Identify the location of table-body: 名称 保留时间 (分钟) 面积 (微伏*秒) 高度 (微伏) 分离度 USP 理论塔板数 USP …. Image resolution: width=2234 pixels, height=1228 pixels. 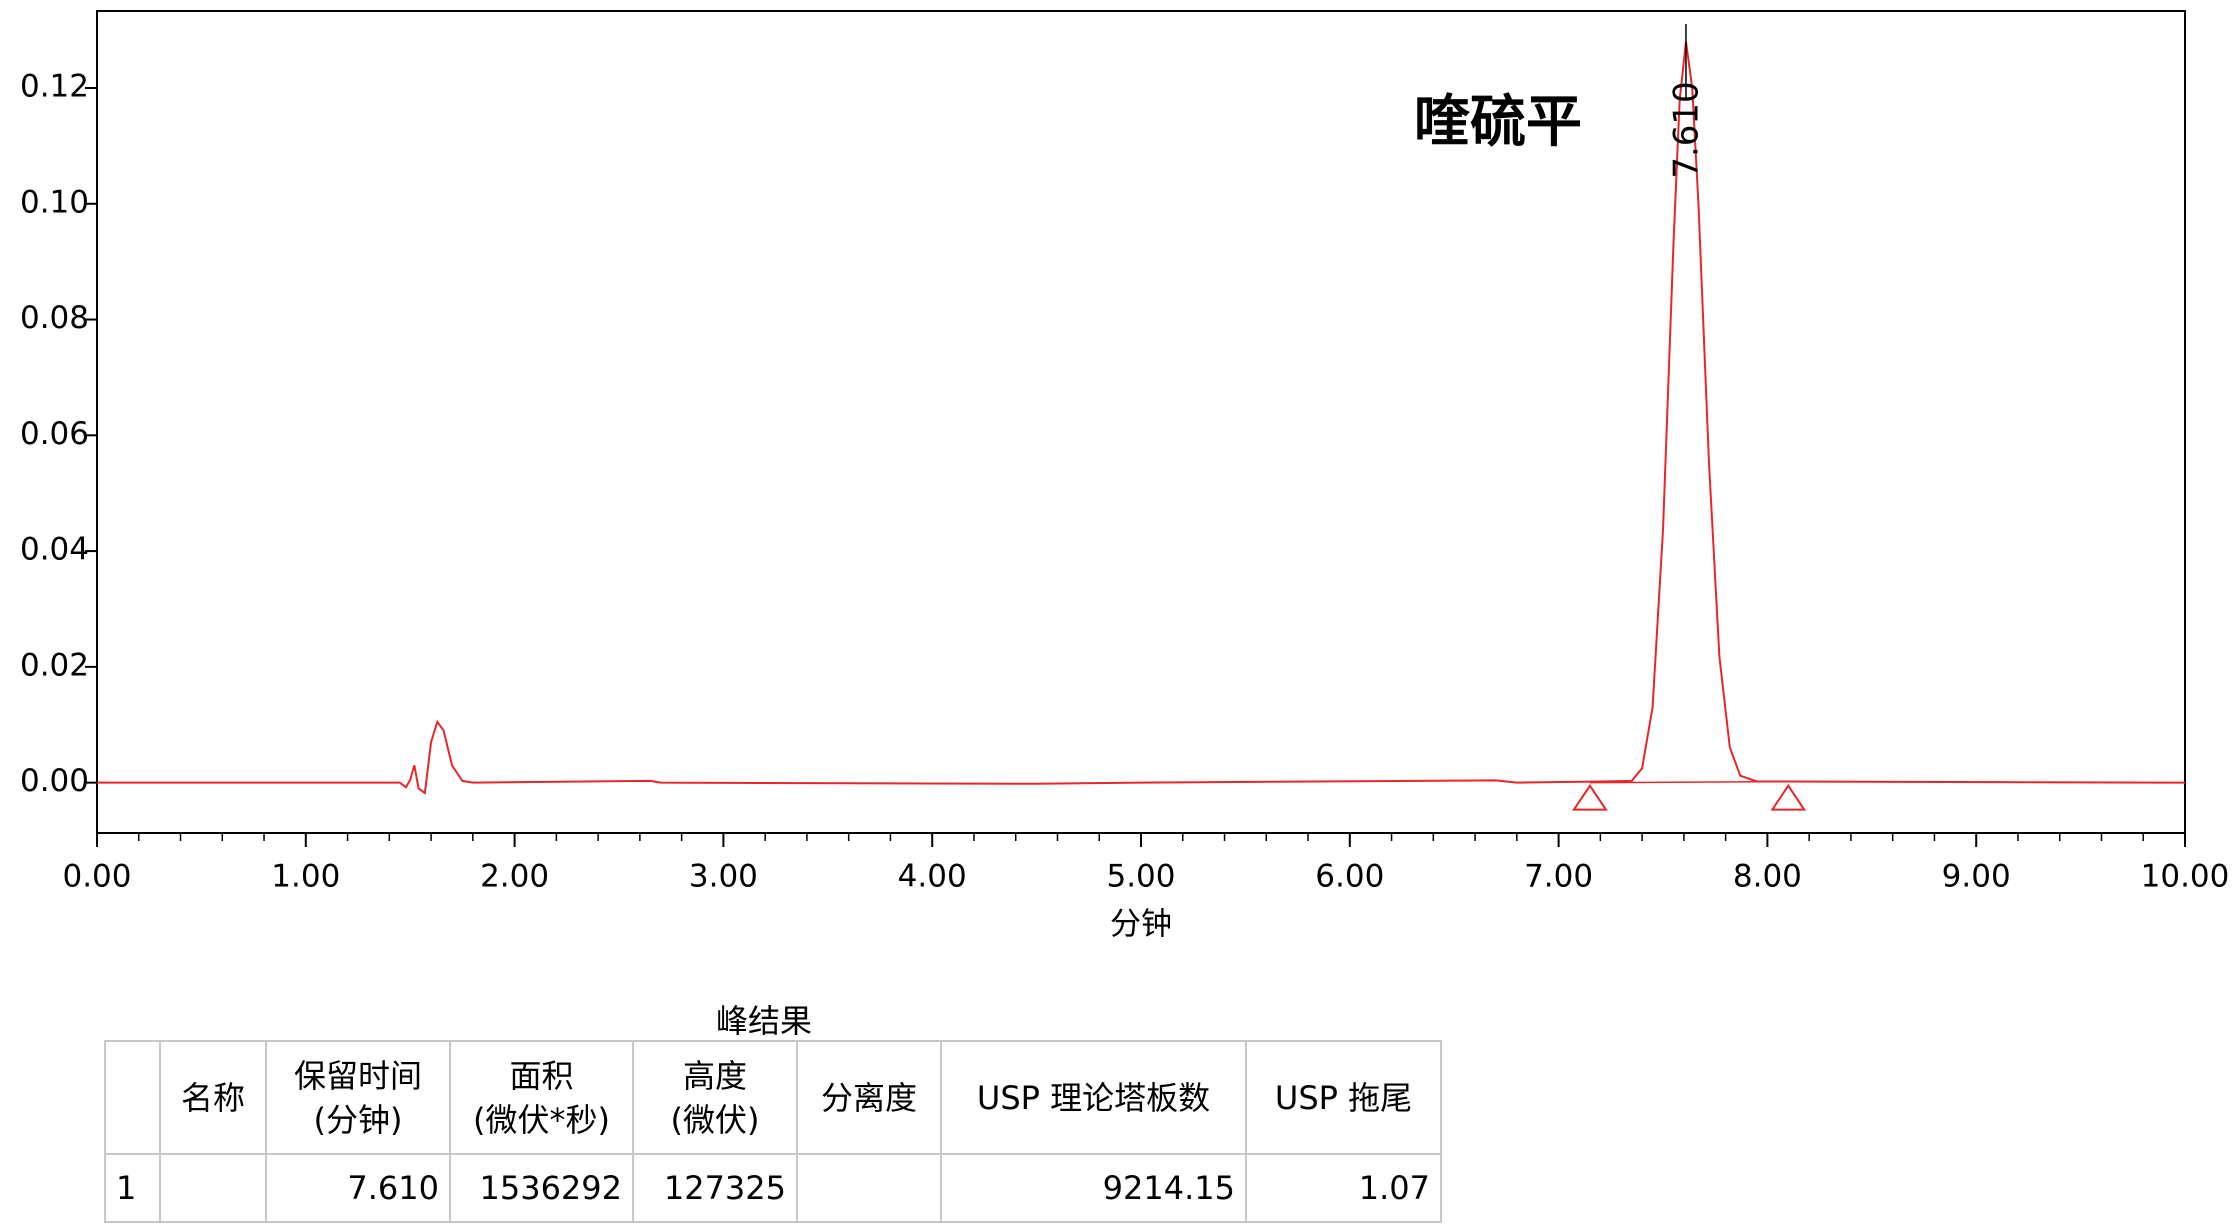
(773, 1131).